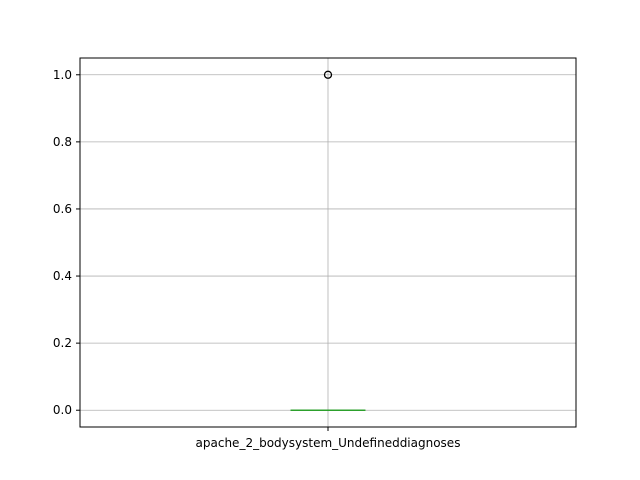 This screenshot has width=640, height=480. I want to click on y-tick-label: 0.6, so click(62, 209).